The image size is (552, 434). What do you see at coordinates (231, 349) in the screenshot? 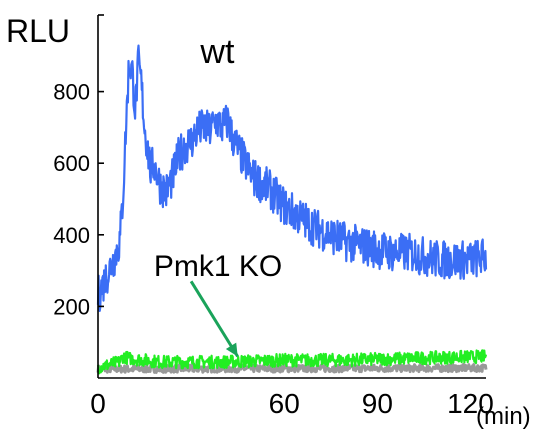
I see `annotation-arrow-head` at bounding box center [231, 349].